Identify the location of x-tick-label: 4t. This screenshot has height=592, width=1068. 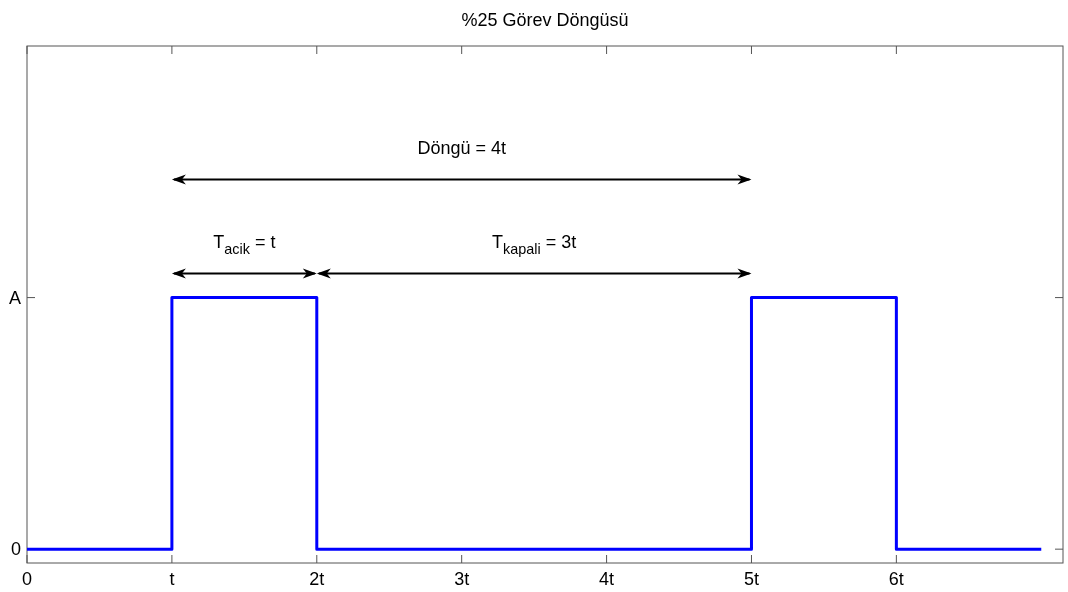
(607, 579).